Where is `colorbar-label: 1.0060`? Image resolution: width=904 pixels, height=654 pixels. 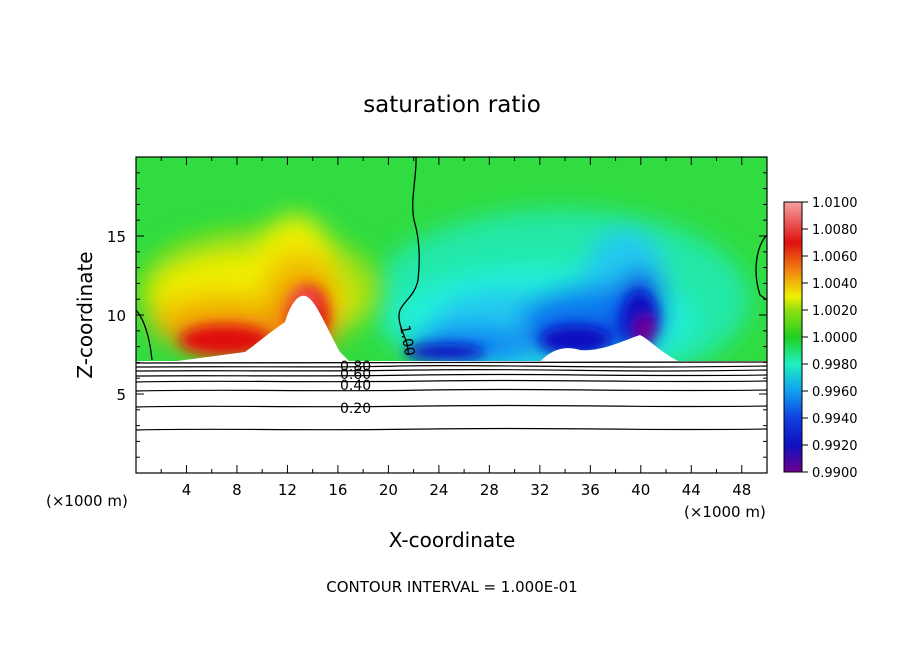 colorbar-label: 1.0060 is located at coordinates (835, 257).